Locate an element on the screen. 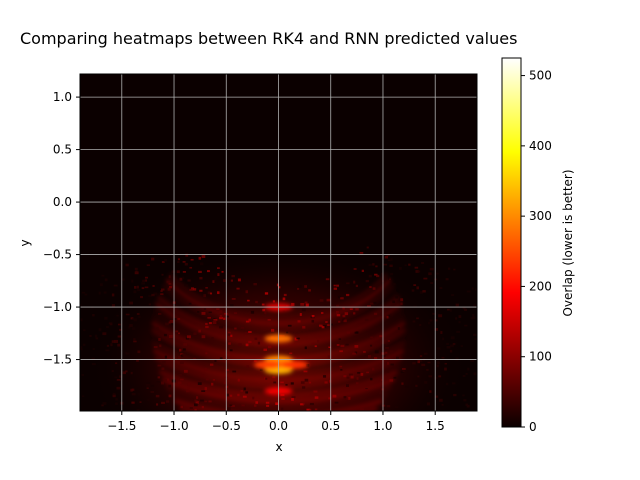 The width and height of the screenshot is (640, 480). y-tick-label: −0.5 is located at coordinates (57, 255).